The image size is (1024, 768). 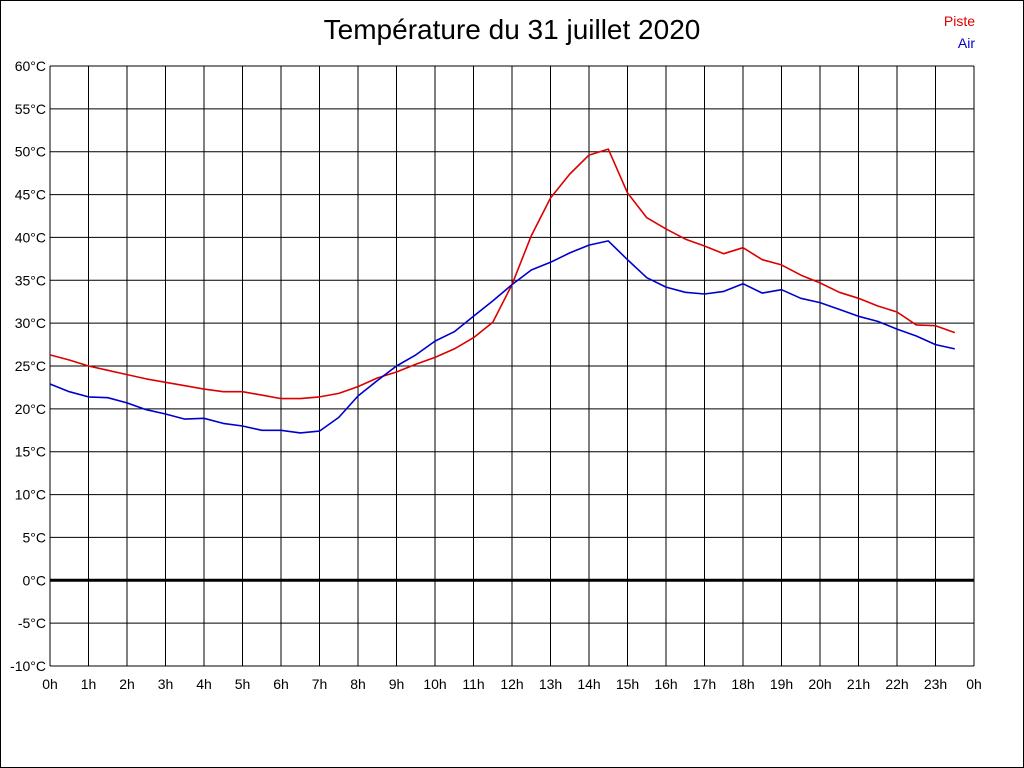 What do you see at coordinates (166, 684) in the screenshot?
I see `x-tick-label: 3h` at bounding box center [166, 684].